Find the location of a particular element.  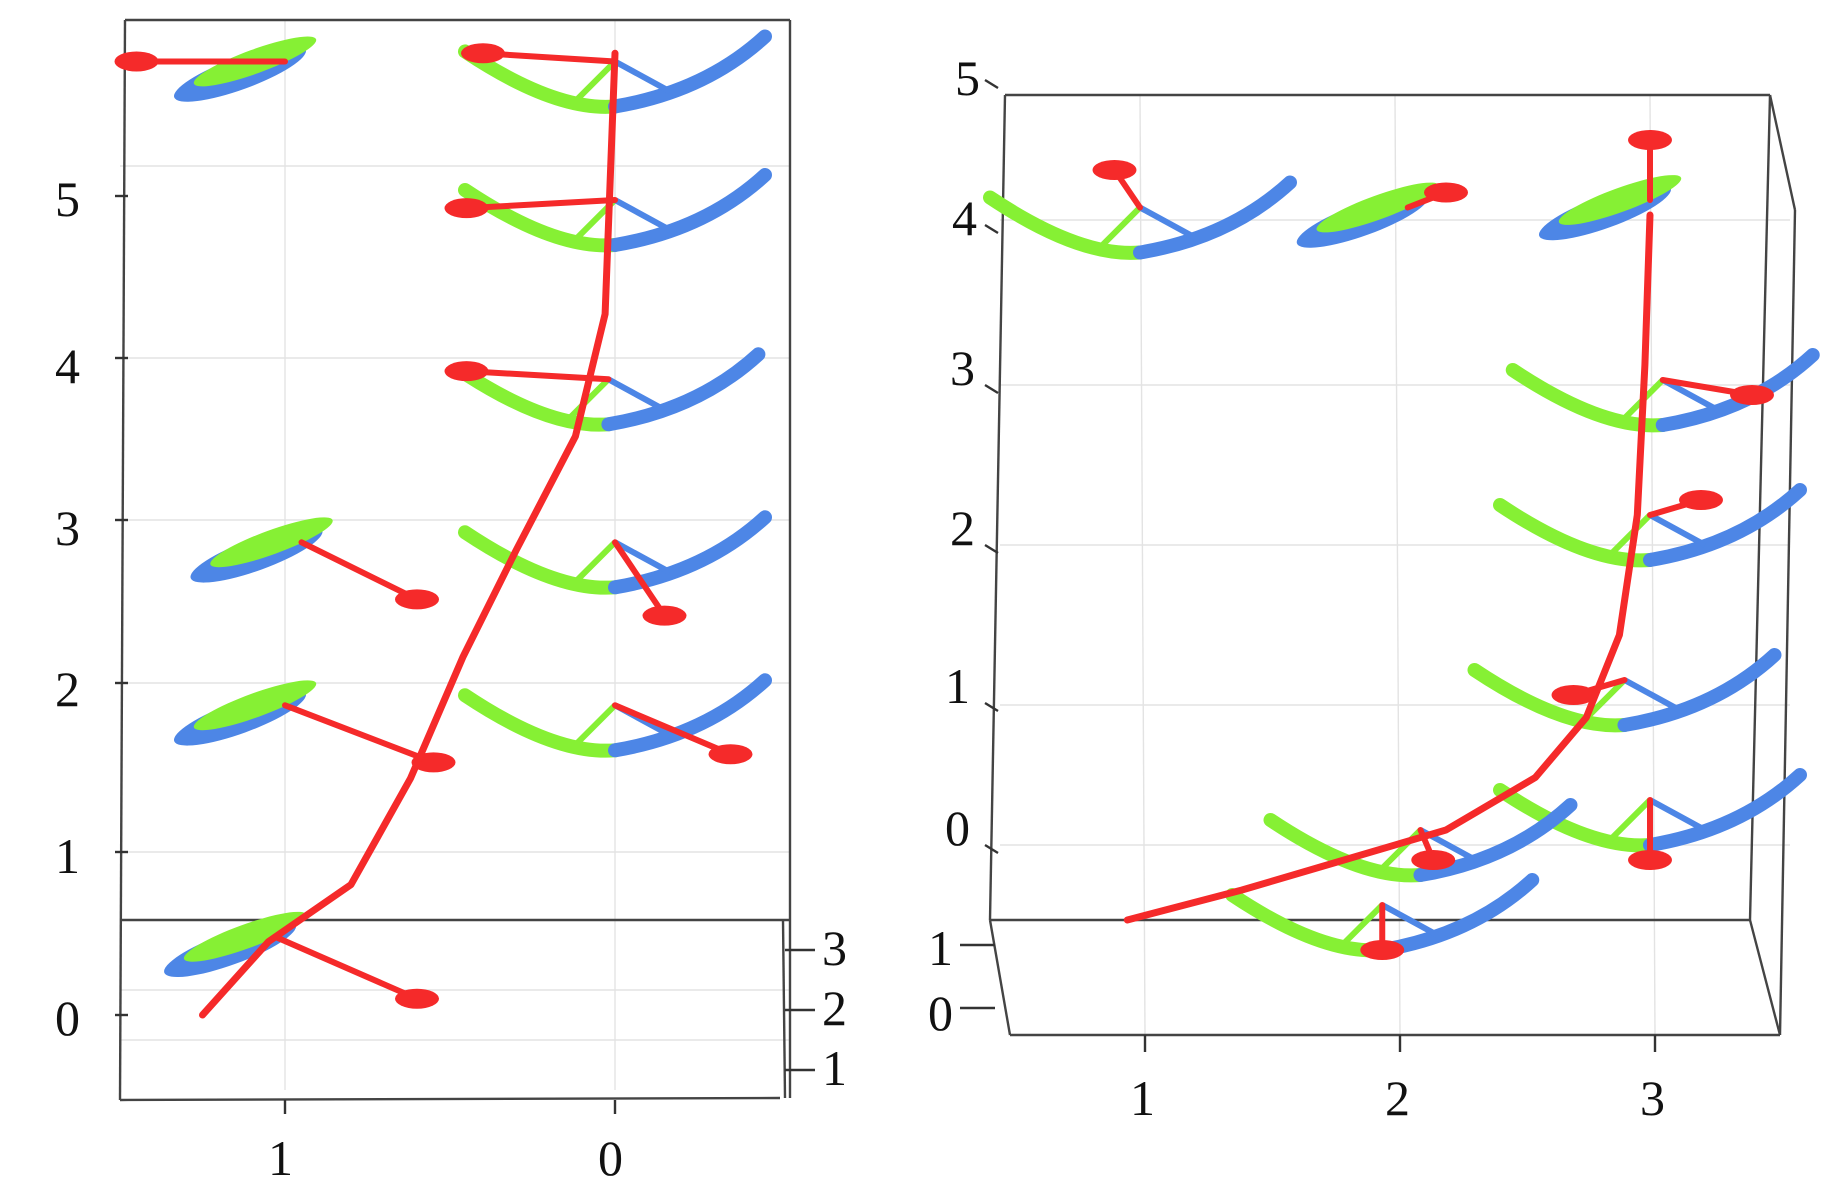

left-pose-3-green-limb is located at coordinates (595, 562).